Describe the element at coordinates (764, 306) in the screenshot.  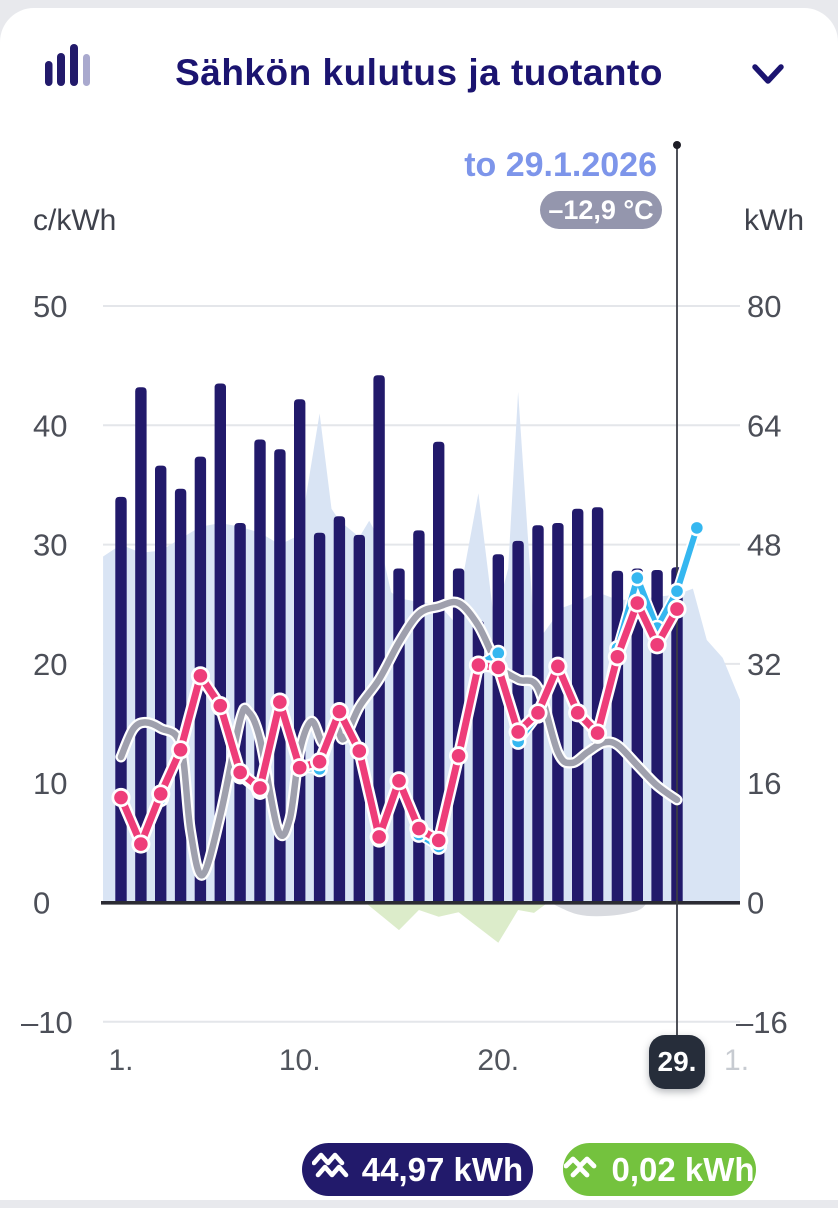
I see `right-axis-tick: 80` at that location.